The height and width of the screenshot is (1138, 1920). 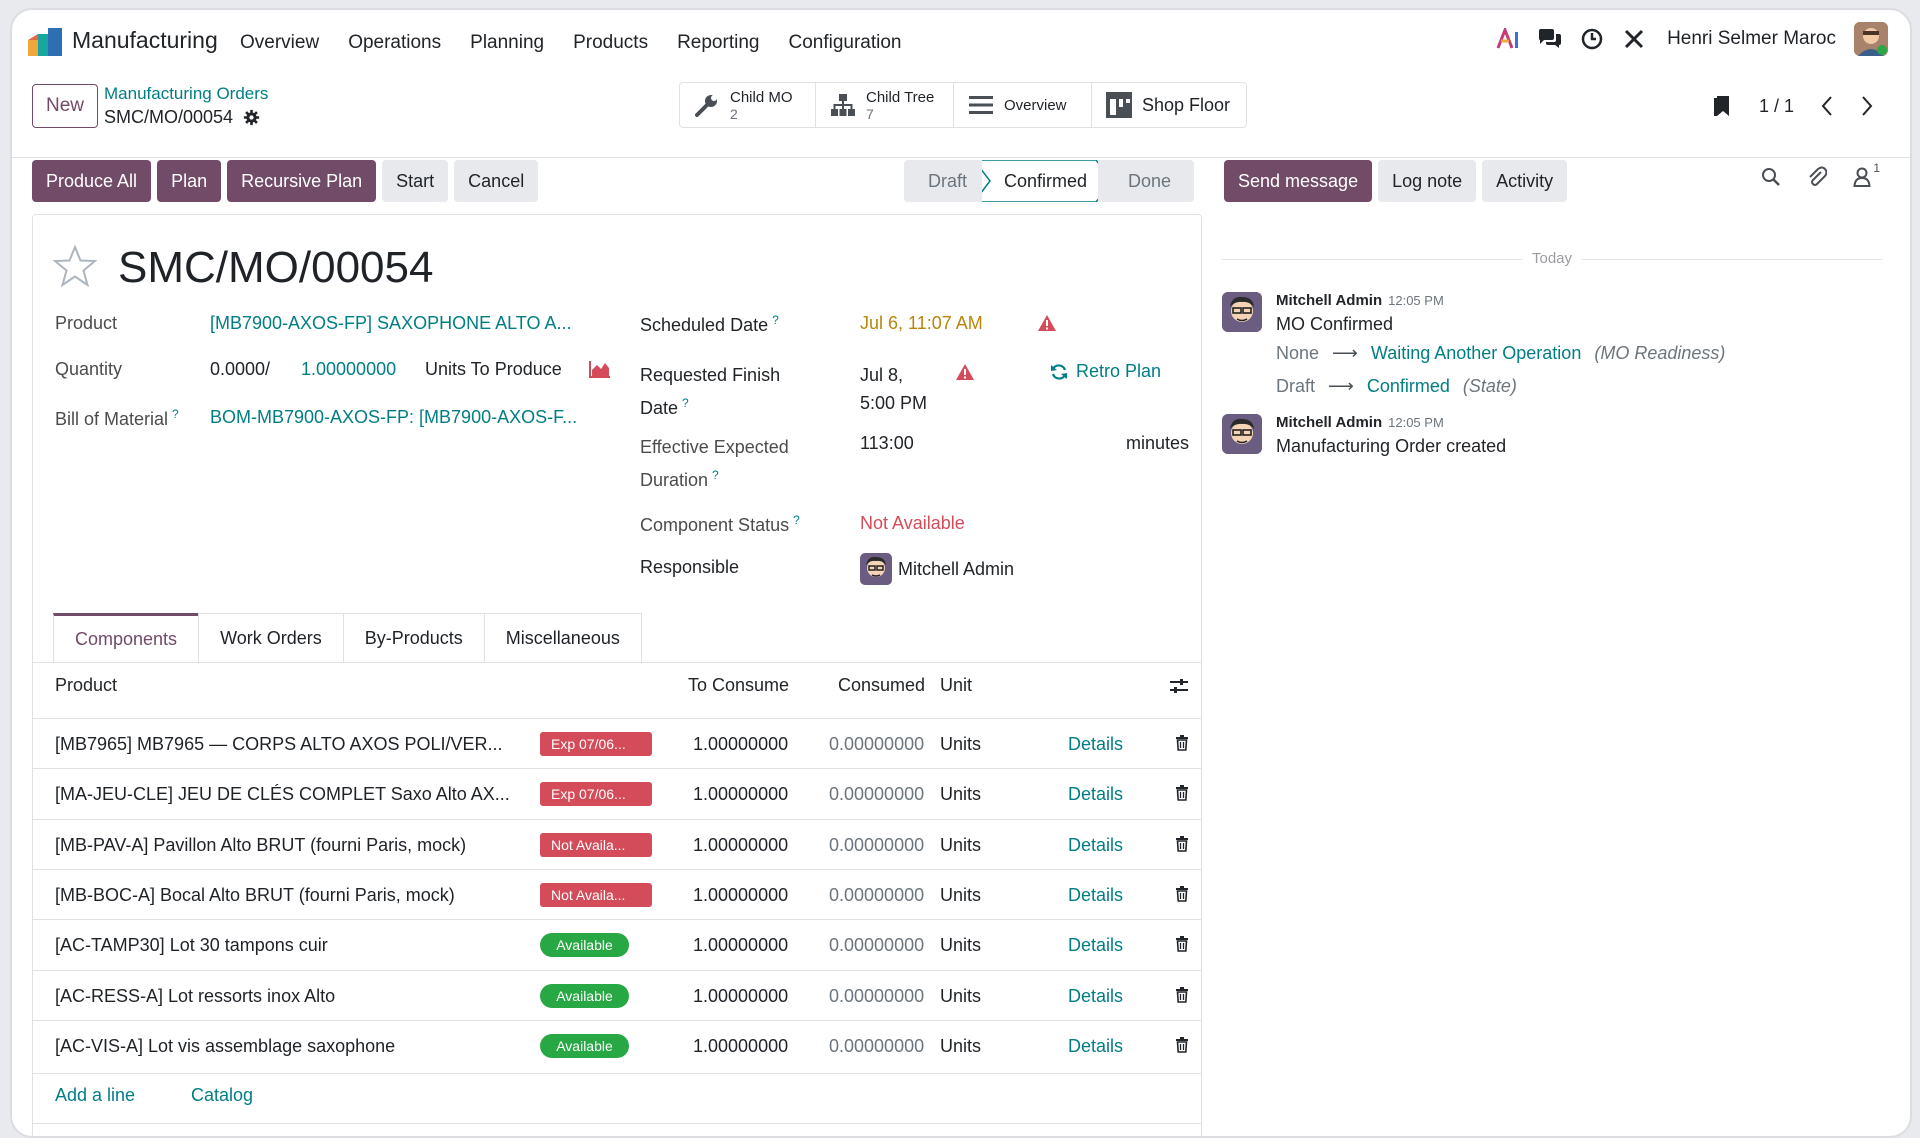 What do you see at coordinates (1634, 39) in the screenshot?
I see `tools-icon` at bounding box center [1634, 39].